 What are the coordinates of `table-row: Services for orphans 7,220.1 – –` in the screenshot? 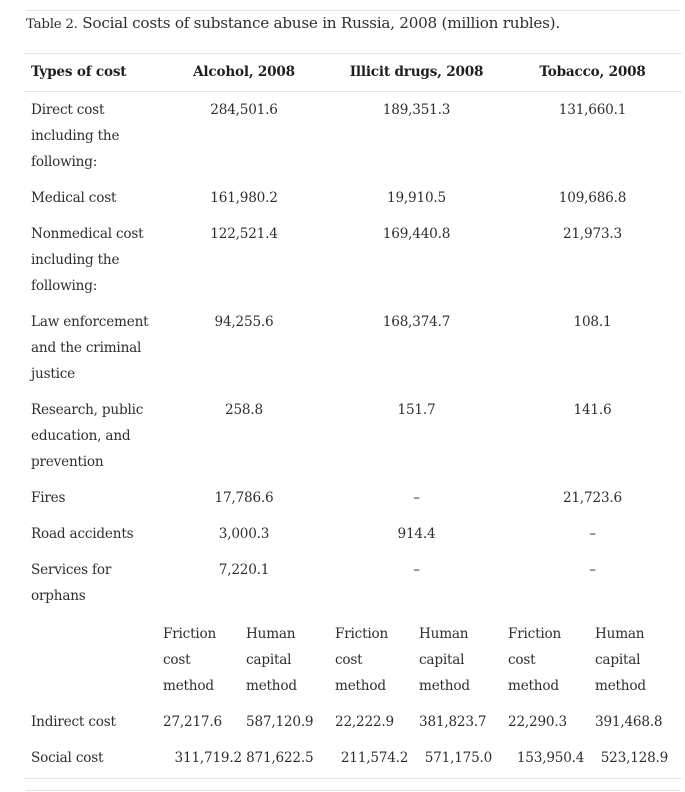 It's located at (353, 588).